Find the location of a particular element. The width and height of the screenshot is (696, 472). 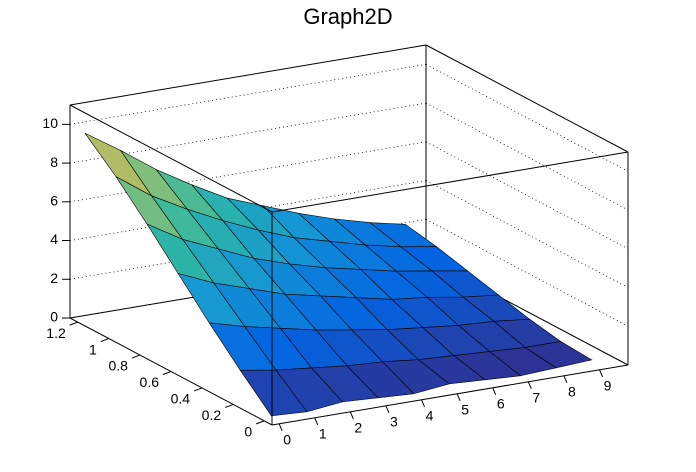

x-tick-label: 4 is located at coordinates (430, 416).